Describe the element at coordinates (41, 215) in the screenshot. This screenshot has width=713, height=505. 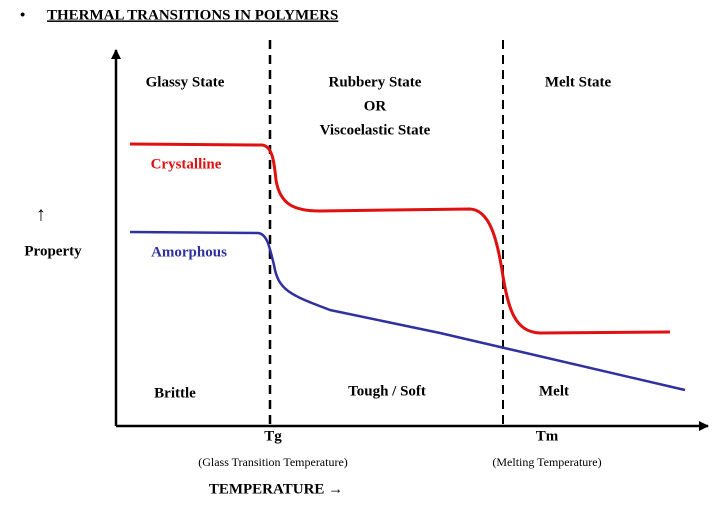
I see `y-axis-arrow: ↑` at that location.